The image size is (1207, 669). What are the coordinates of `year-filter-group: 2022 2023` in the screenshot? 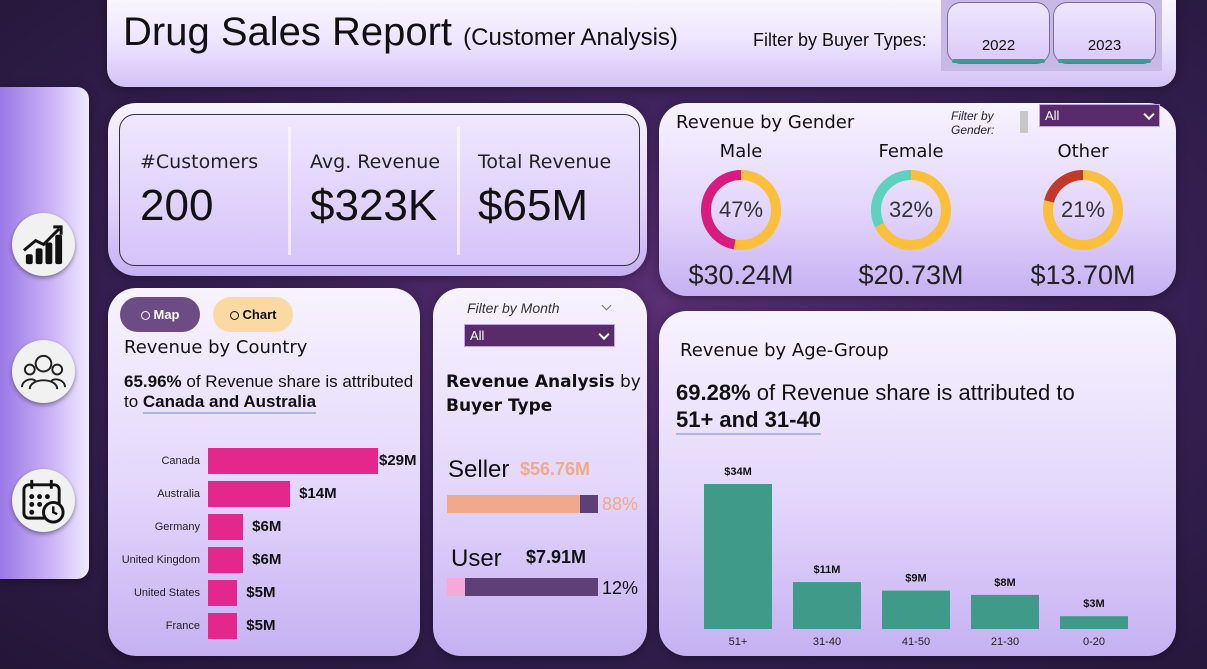 It's located at (1051, 35).